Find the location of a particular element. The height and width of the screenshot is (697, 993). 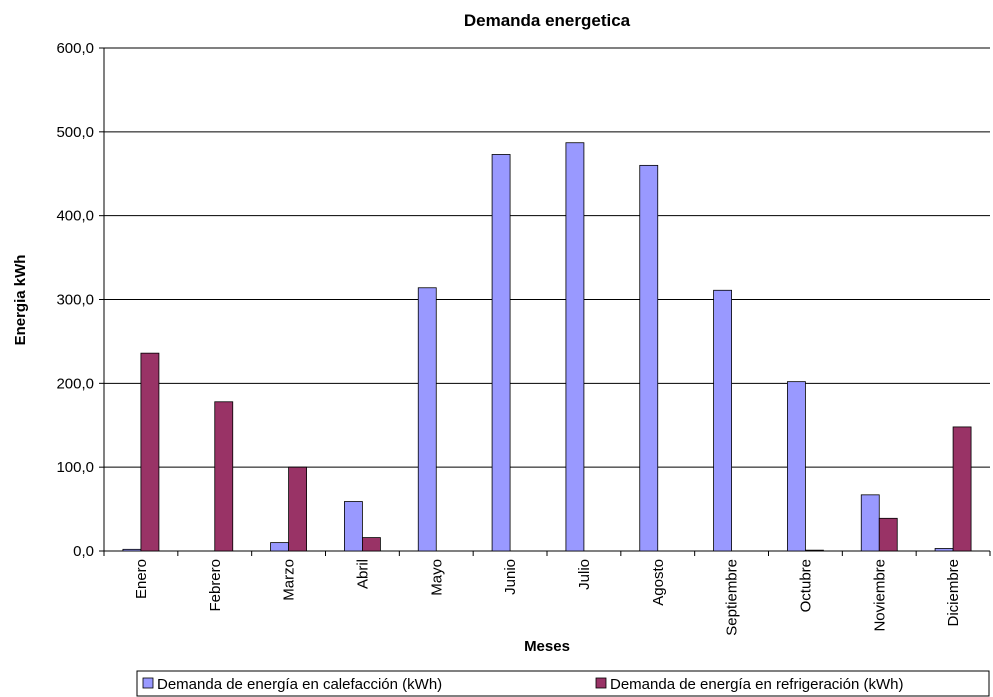

y-tick-label: 400,0 is located at coordinates (75, 216).